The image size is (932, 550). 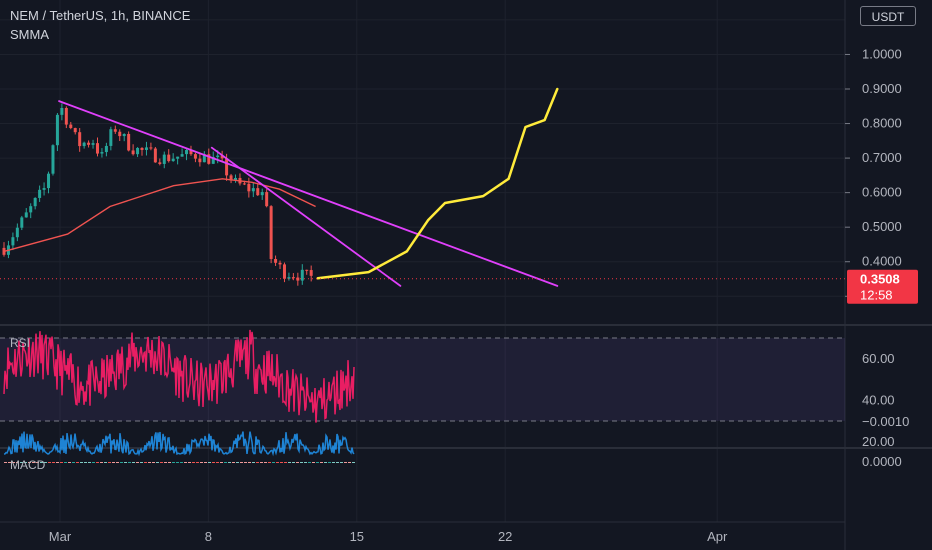 What do you see at coordinates (882, 123) in the screenshot?
I see `price-tick-label: 0.8000` at bounding box center [882, 123].